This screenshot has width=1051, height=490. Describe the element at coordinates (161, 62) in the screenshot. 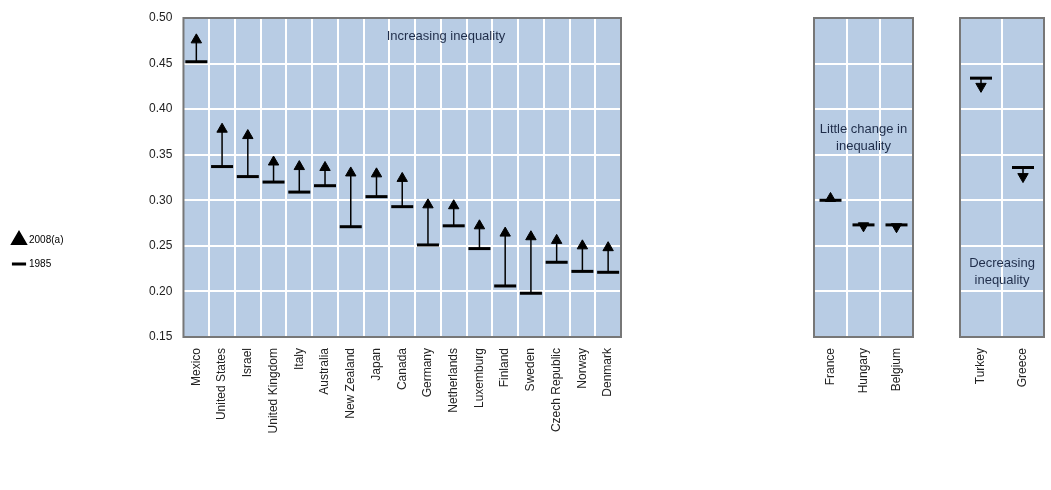

I see `y-tick-label: 0.45` at that location.